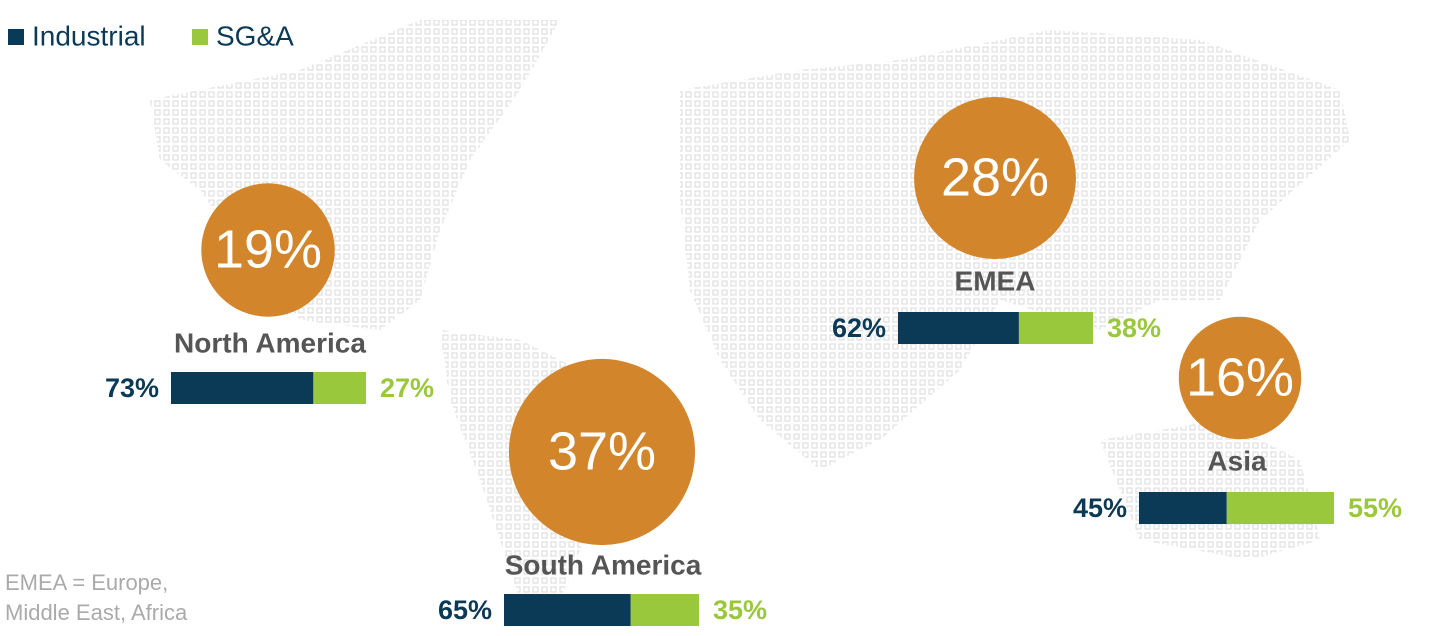 The image size is (1436, 636). What do you see at coordinates (1375, 508) in the screenshot?
I see `bar-label: 55%` at bounding box center [1375, 508].